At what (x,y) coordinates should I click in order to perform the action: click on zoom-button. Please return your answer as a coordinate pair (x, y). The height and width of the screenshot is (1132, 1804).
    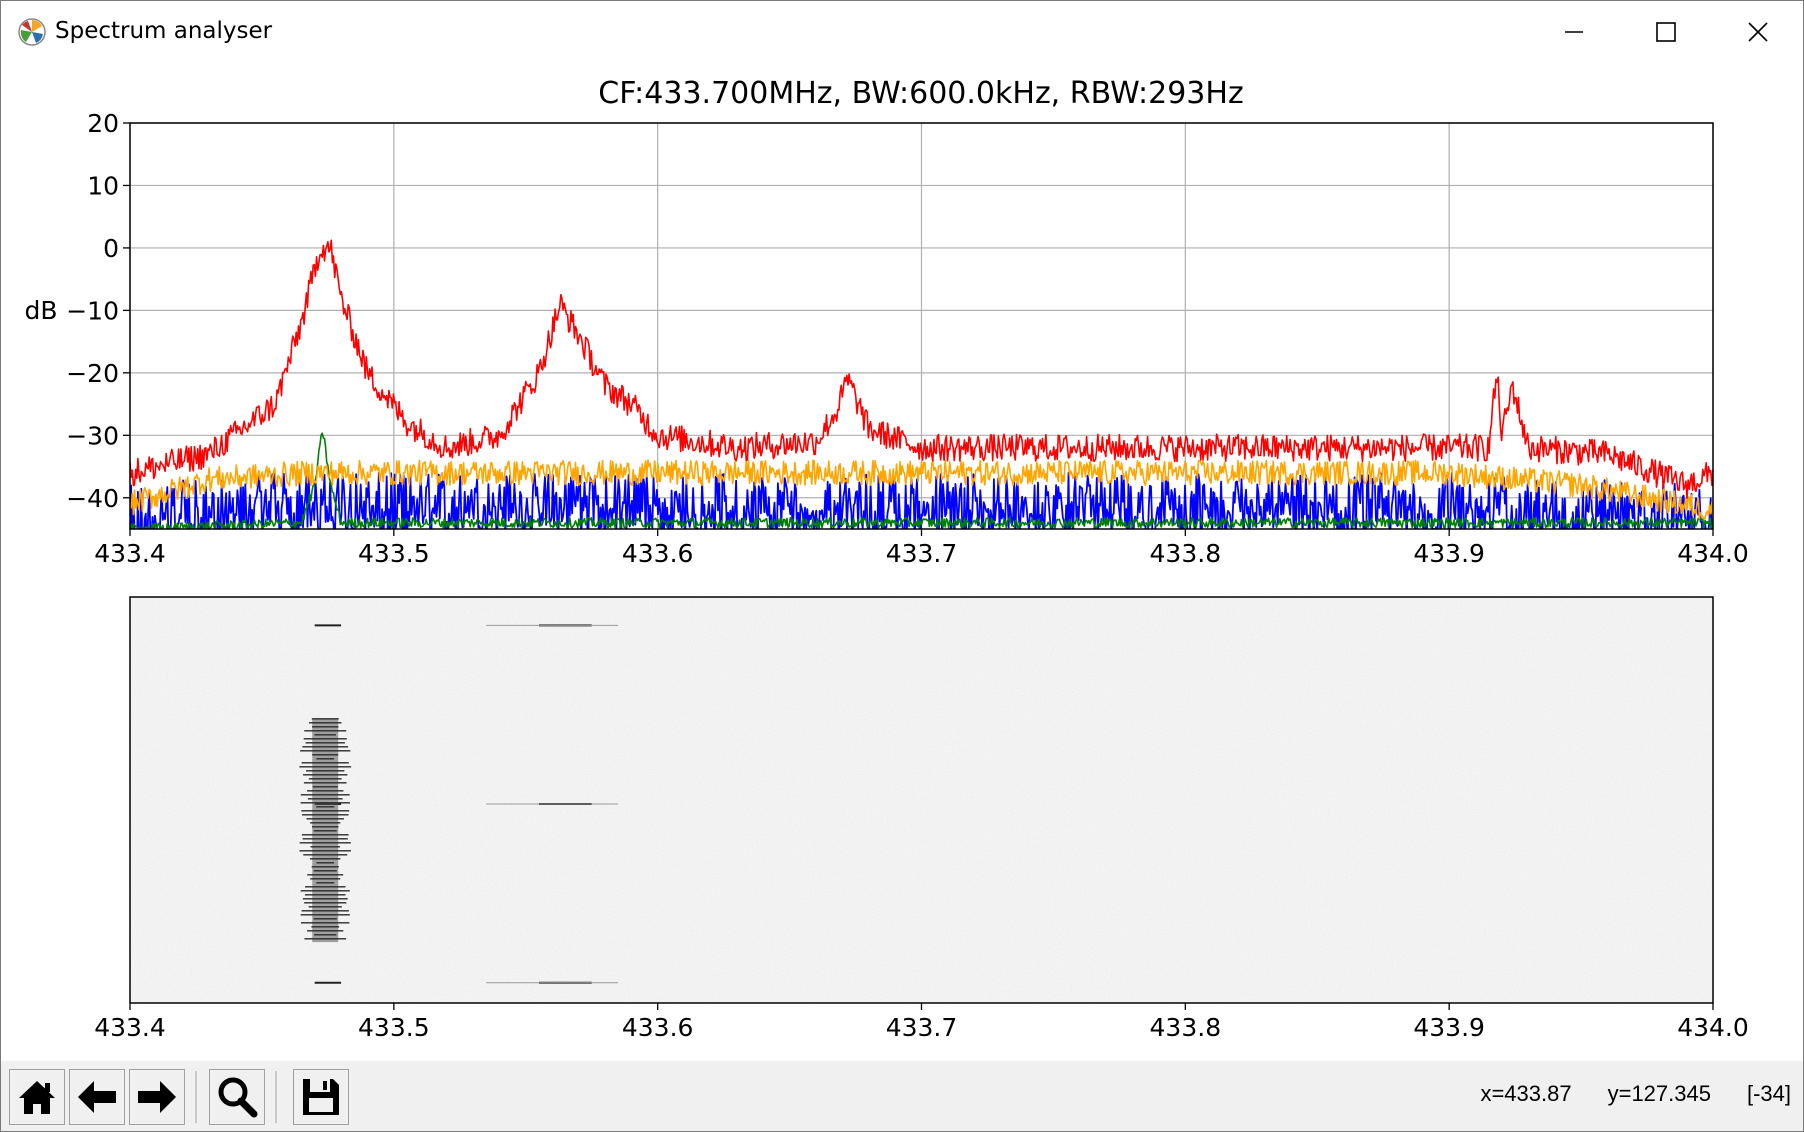
    Looking at the image, I should click on (237, 1097).